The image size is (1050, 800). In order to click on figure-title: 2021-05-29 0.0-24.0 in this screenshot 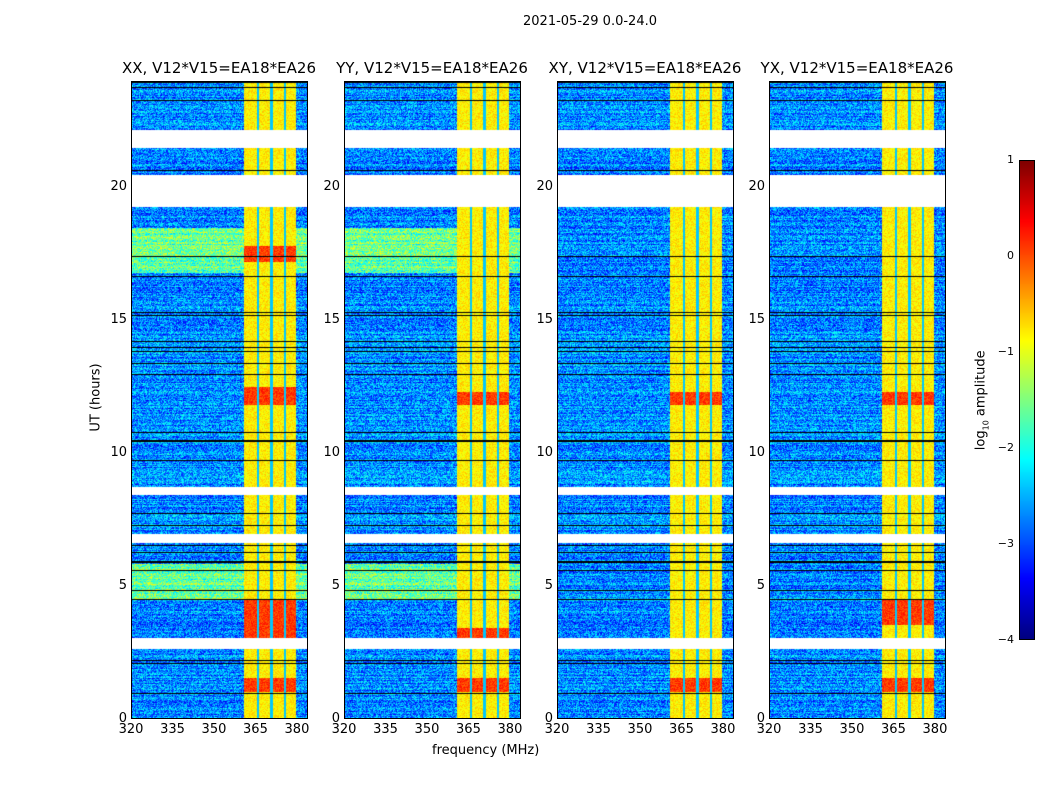, I will do `click(590, 21)`.